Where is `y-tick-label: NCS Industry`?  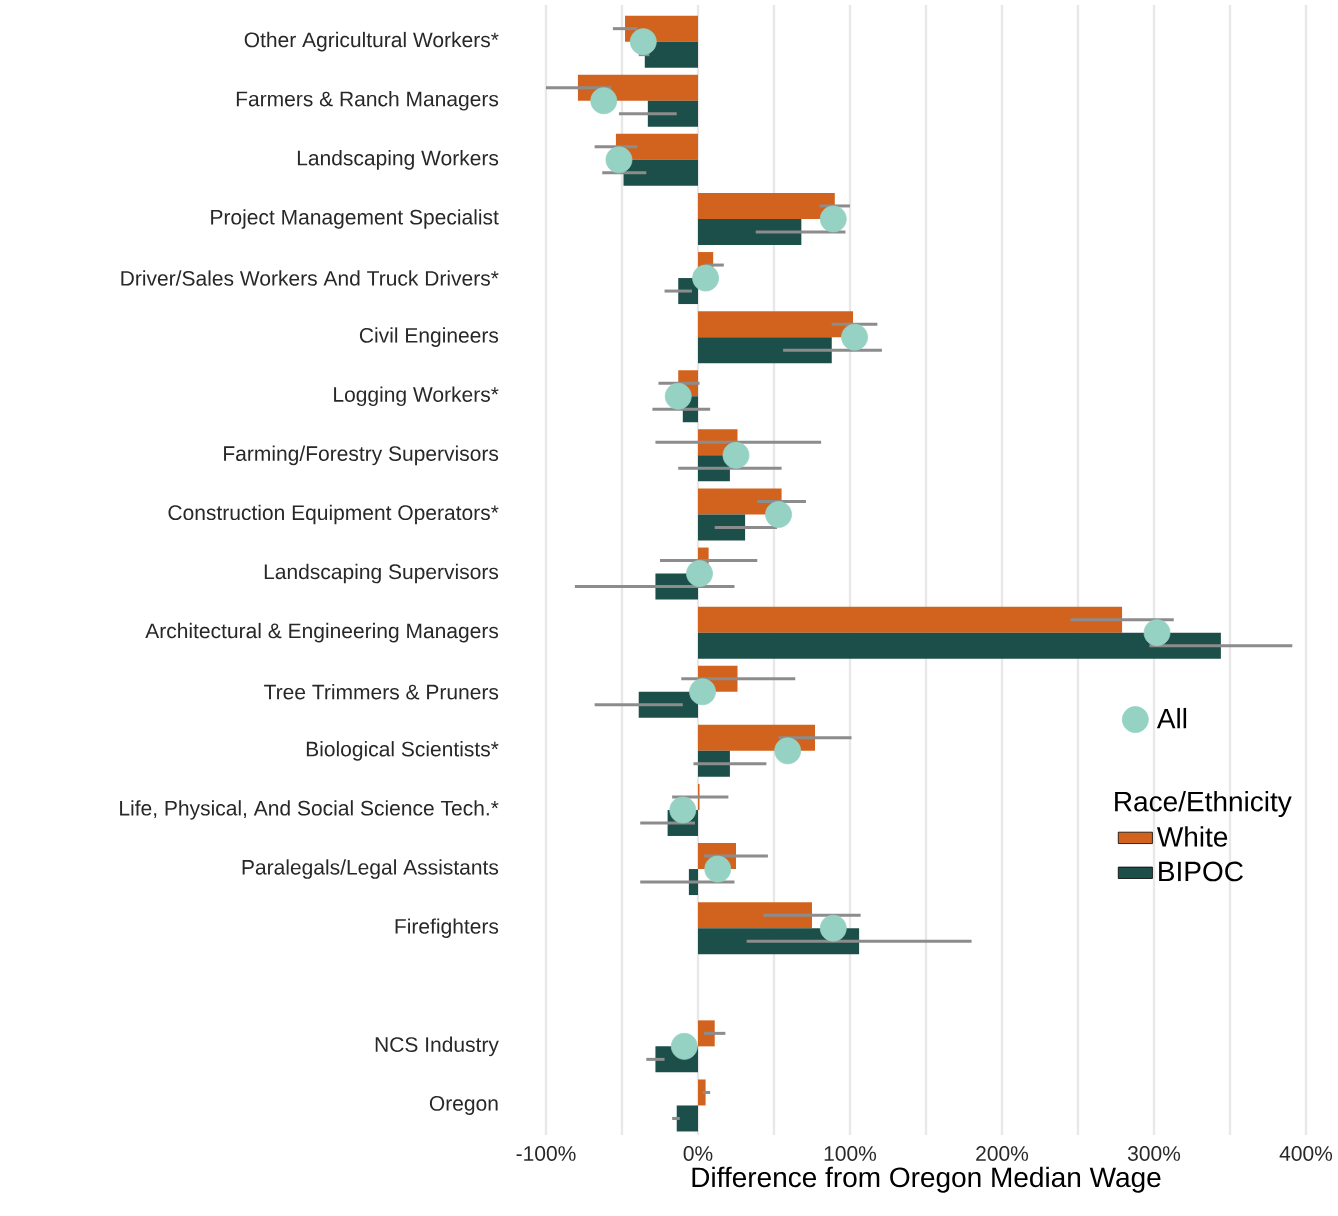 y-tick-label: NCS Industry is located at coordinates (437, 1046).